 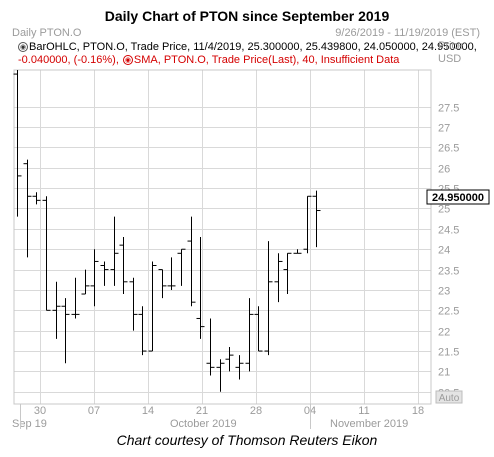 What do you see at coordinates (444, 170) in the screenshot?
I see `y-tick-label: 26` at bounding box center [444, 170].